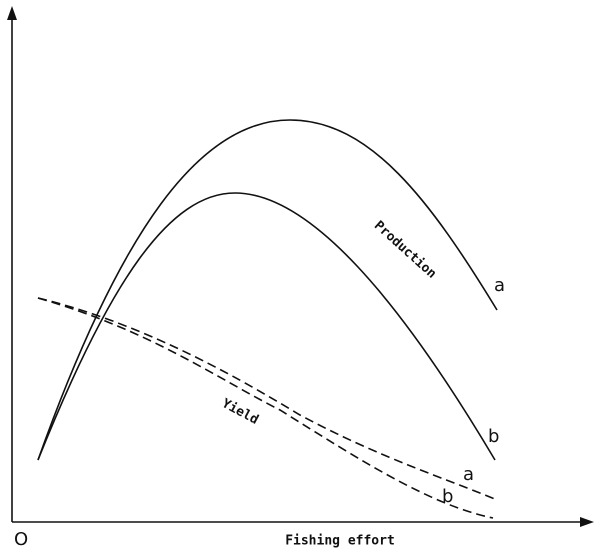  Describe the element at coordinates (499, 285) in the screenshot. I see `production-a-label: a` at that location.